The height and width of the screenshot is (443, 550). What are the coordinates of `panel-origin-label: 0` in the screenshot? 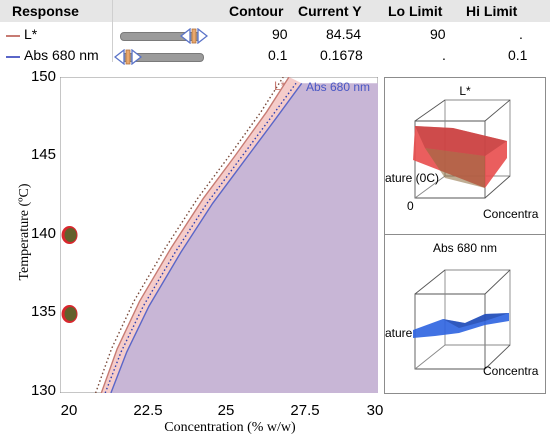 It's located at (410, 206).